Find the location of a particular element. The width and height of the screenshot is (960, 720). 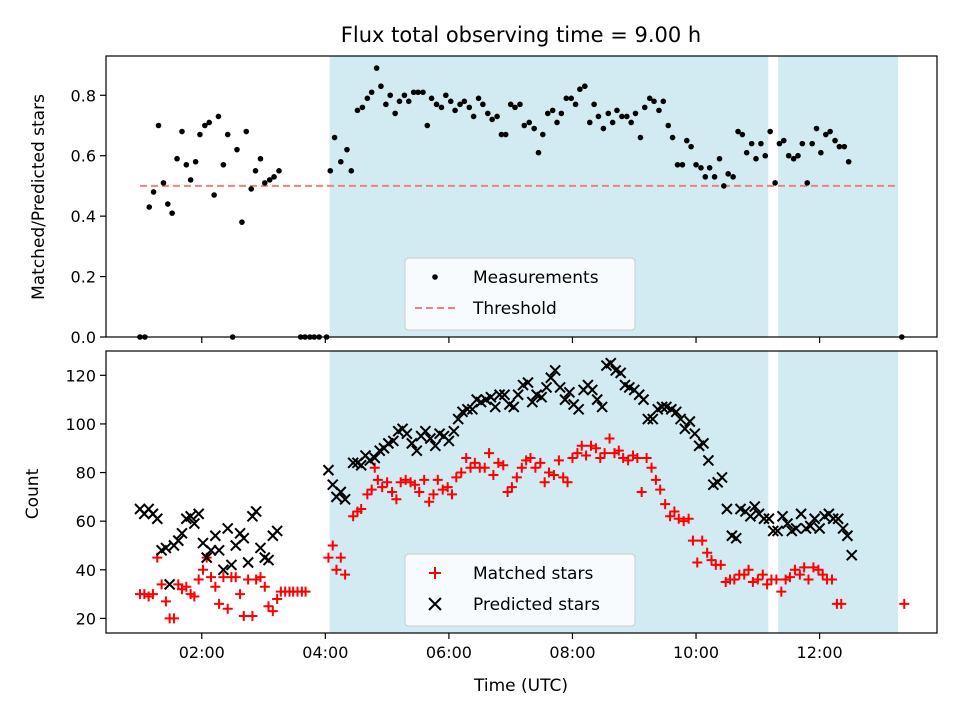

legend: Matched stars Predicted stars is located at coordinates (520, 590).